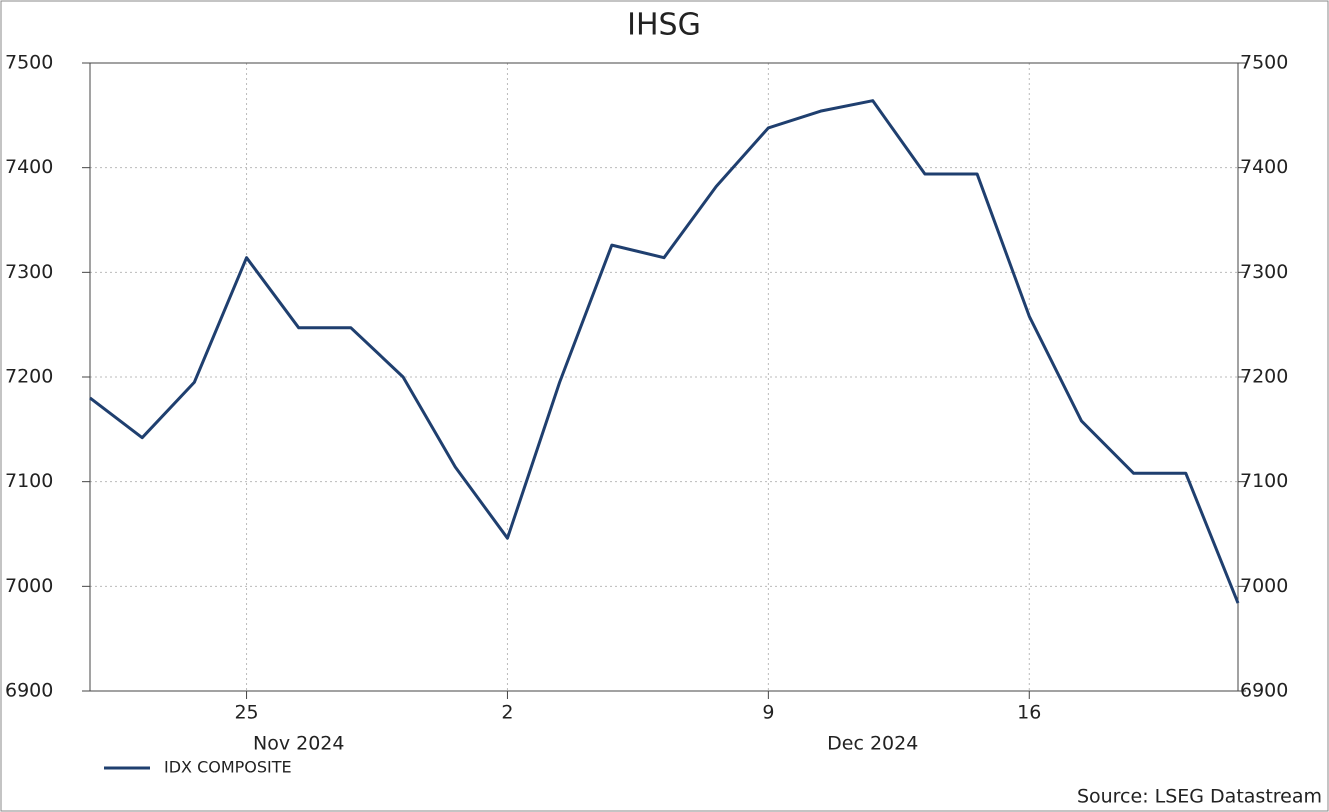  Describe the element at coordinates (768, 713) in the screenshot. I see `x-tick-label: 9` at that location.